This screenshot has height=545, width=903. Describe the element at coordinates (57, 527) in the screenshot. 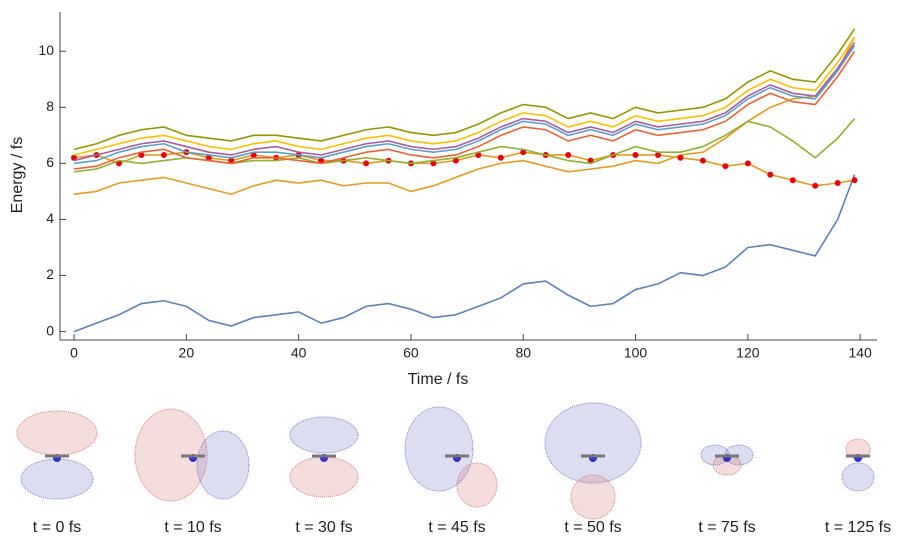

I see `panel-label: t = 0 fs` at that location.